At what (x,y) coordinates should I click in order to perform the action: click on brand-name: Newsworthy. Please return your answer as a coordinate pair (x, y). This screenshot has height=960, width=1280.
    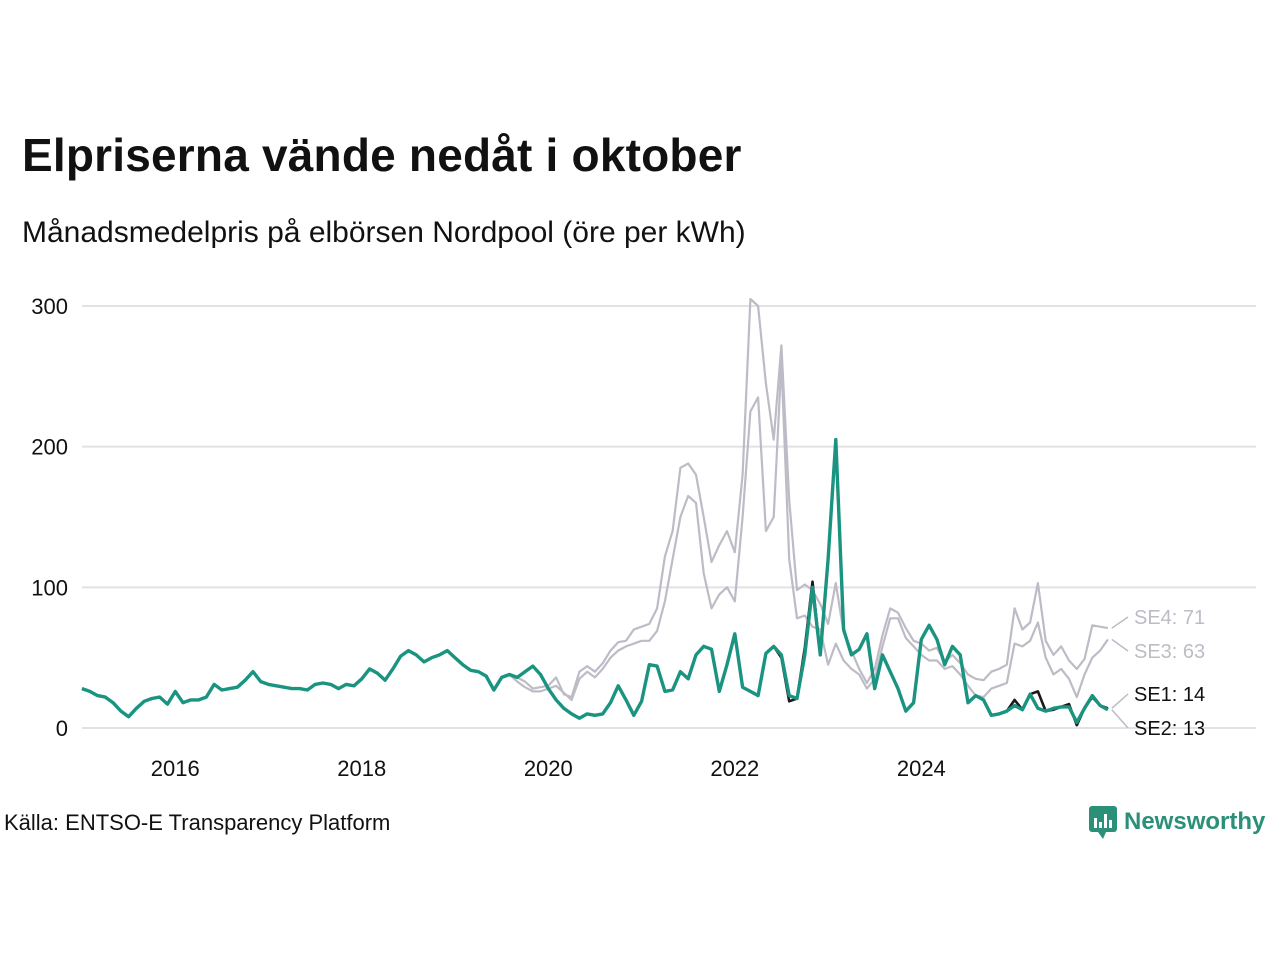
    Looking at the image, I should click on (1195, 821).